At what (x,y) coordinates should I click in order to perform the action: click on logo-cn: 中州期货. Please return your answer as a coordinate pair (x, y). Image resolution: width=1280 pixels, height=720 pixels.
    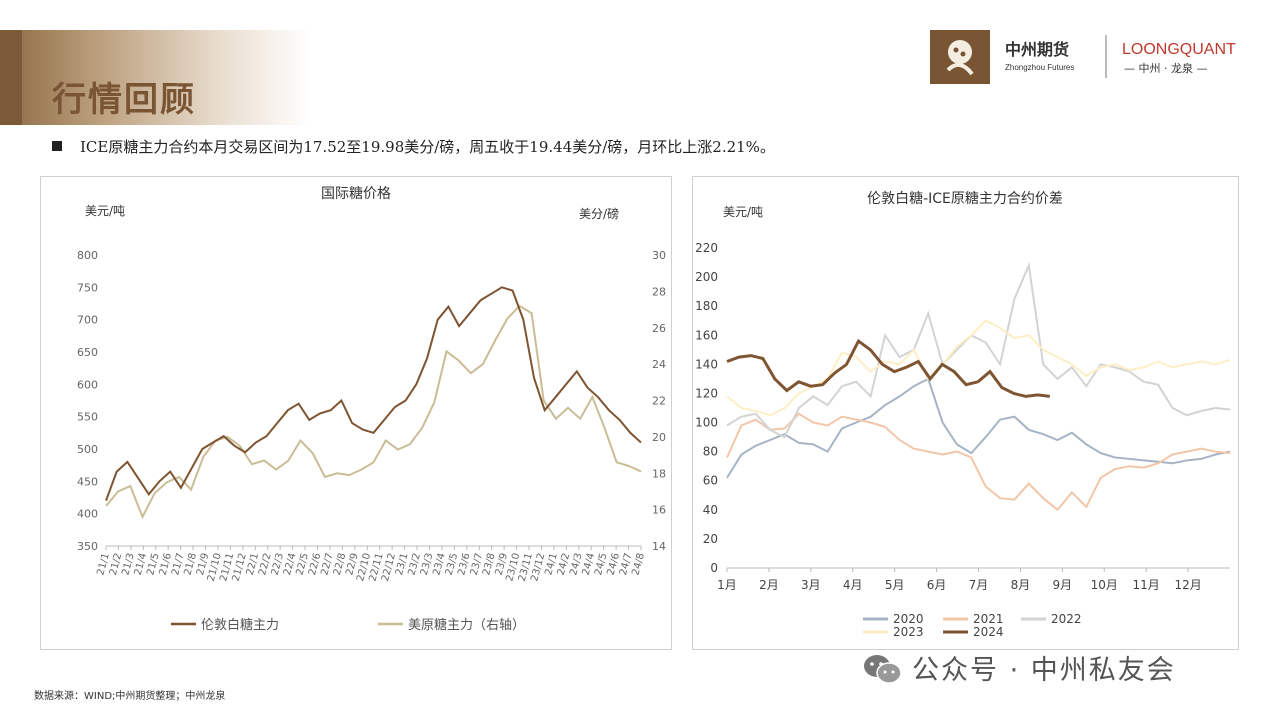
    Looking at the image, I should click on (1037, 49).